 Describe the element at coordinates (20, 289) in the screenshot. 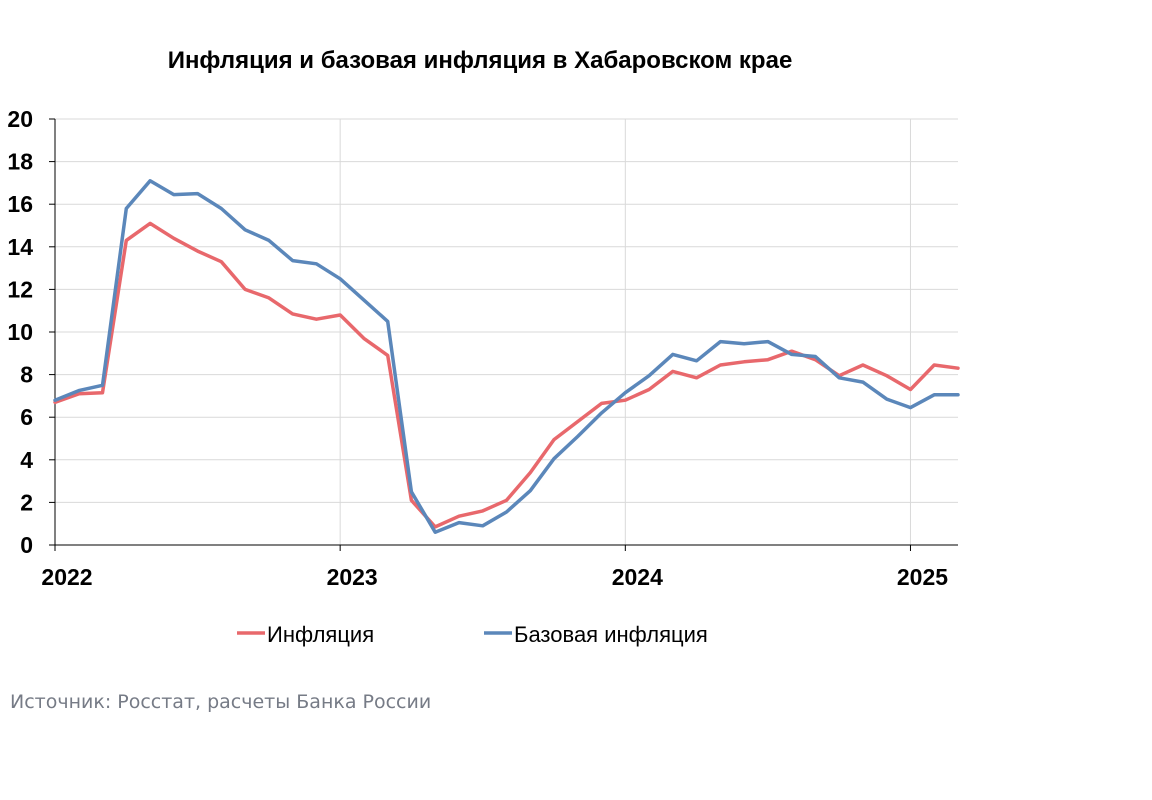

I see `y-tick-label: 12` at that location.